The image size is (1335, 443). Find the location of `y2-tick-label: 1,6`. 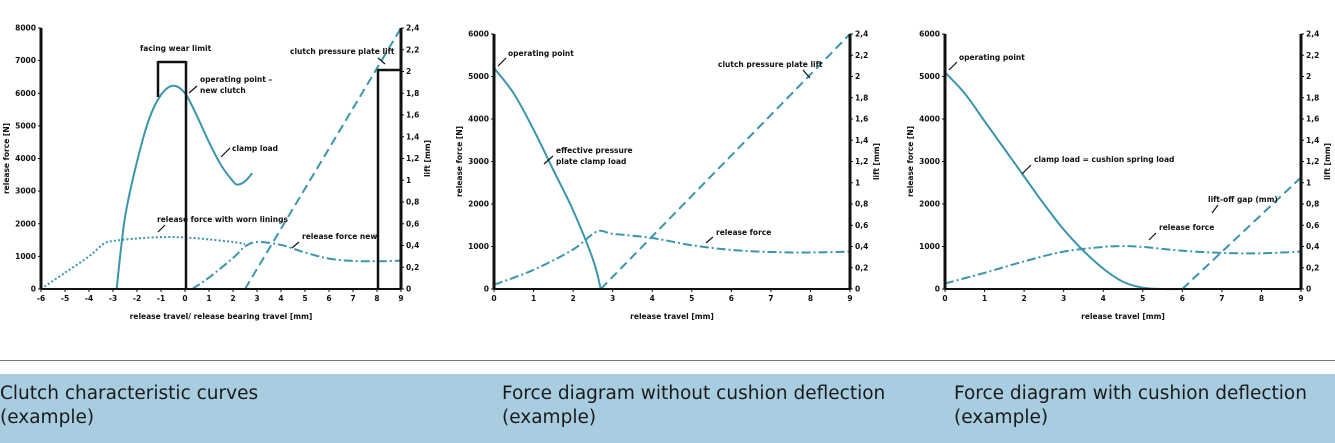

y2-tick-label: 1,6 is located at coordinates (861, 119).